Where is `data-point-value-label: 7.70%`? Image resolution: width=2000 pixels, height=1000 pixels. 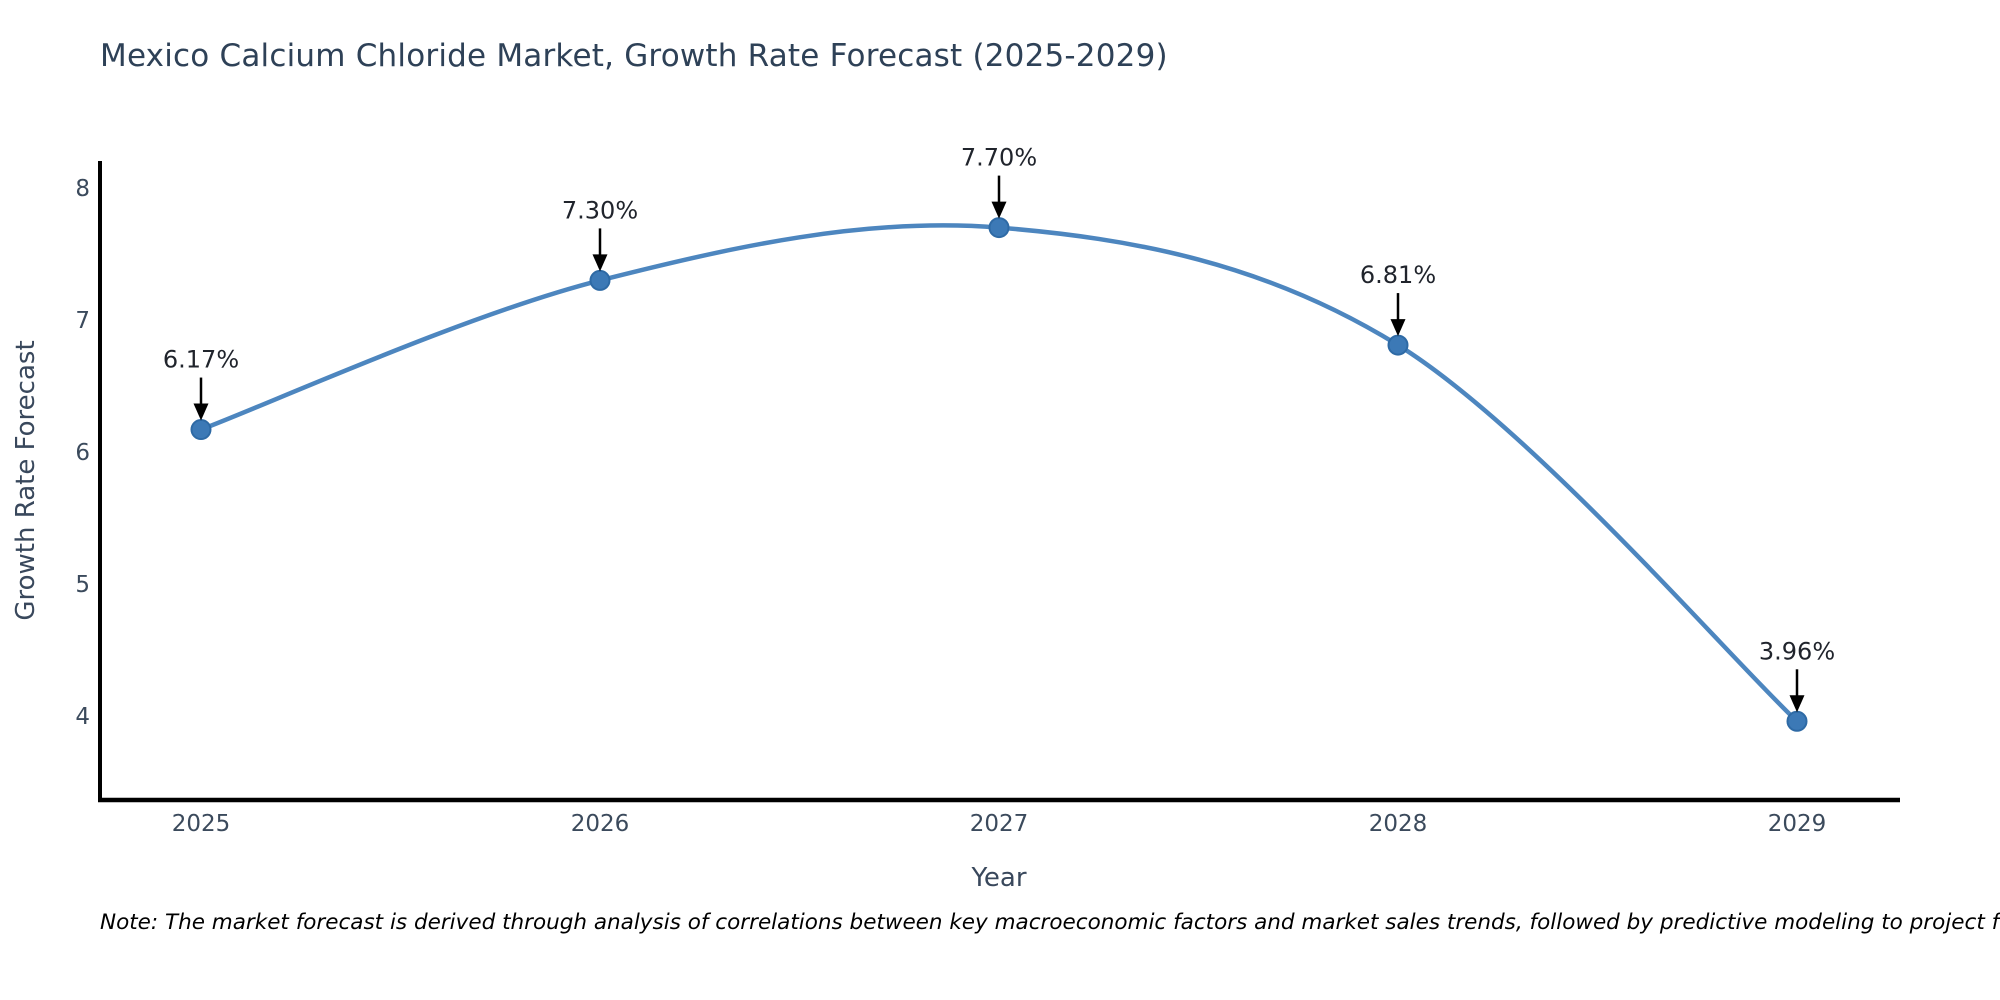
data-point-value-label: 7.70% is located at coordinates (999, 158).